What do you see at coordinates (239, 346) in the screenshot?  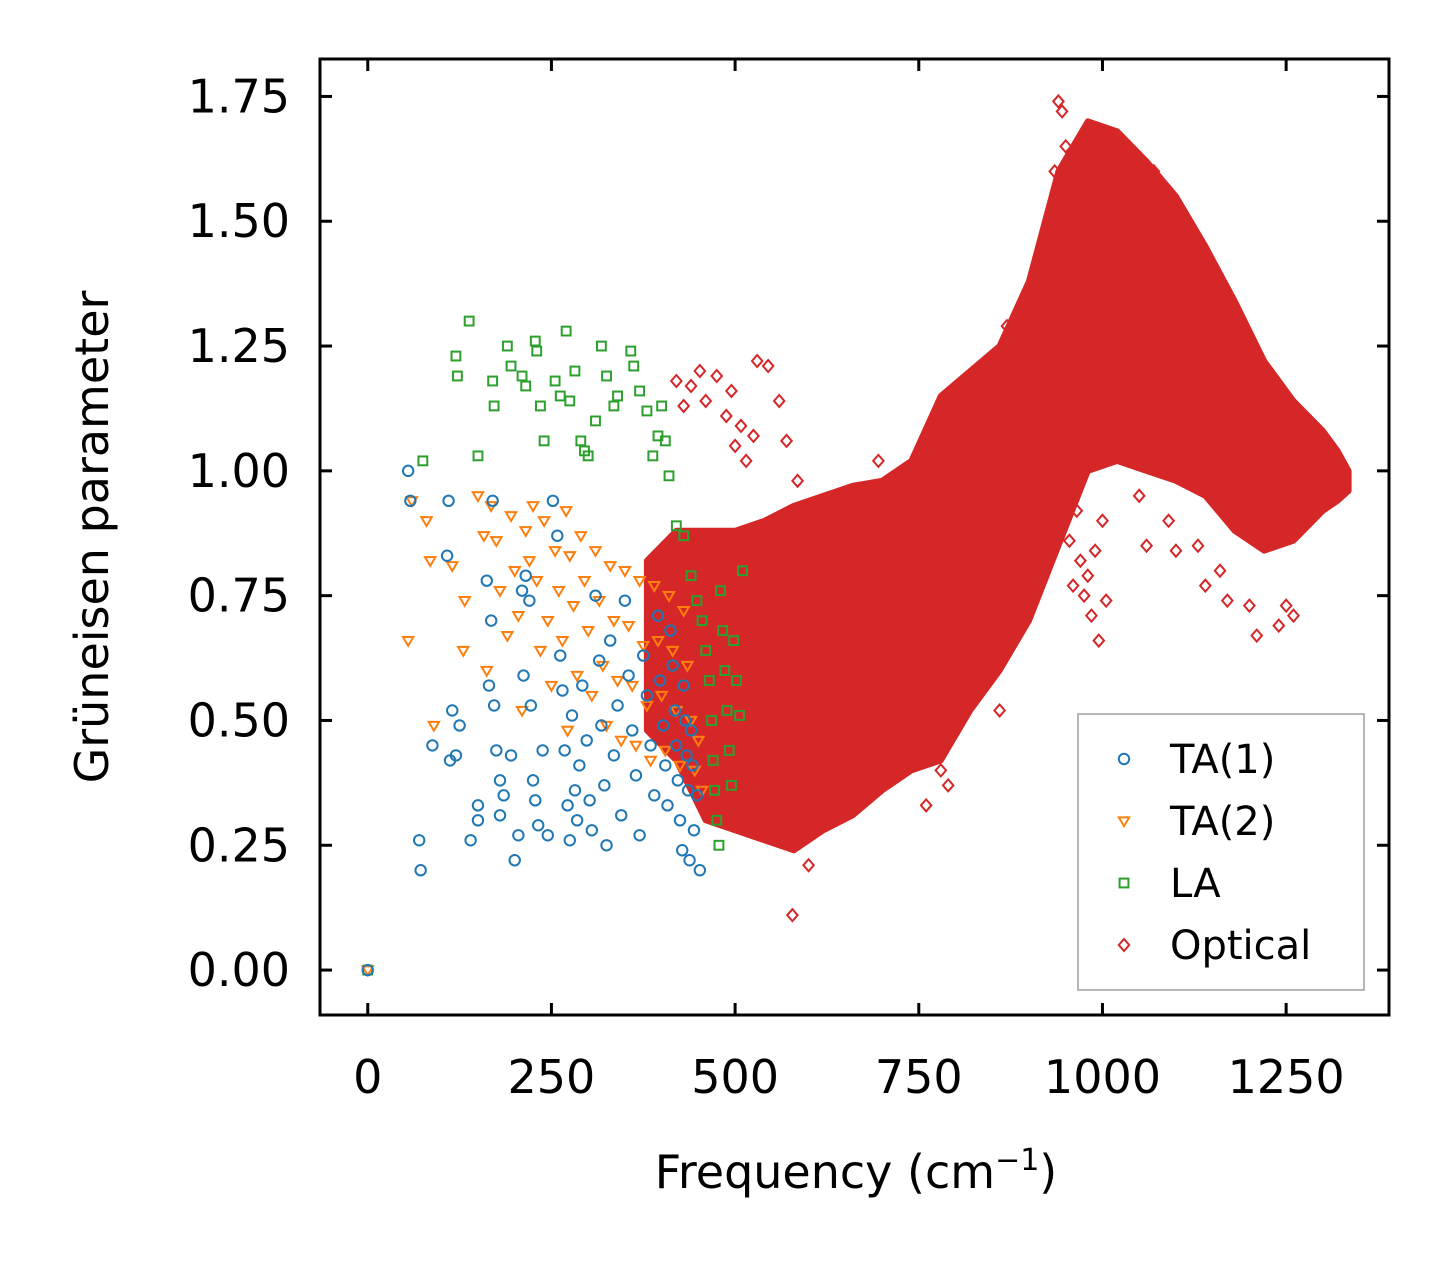 I see `y-tick-label: 1.25` at bounding box center [239, 346].